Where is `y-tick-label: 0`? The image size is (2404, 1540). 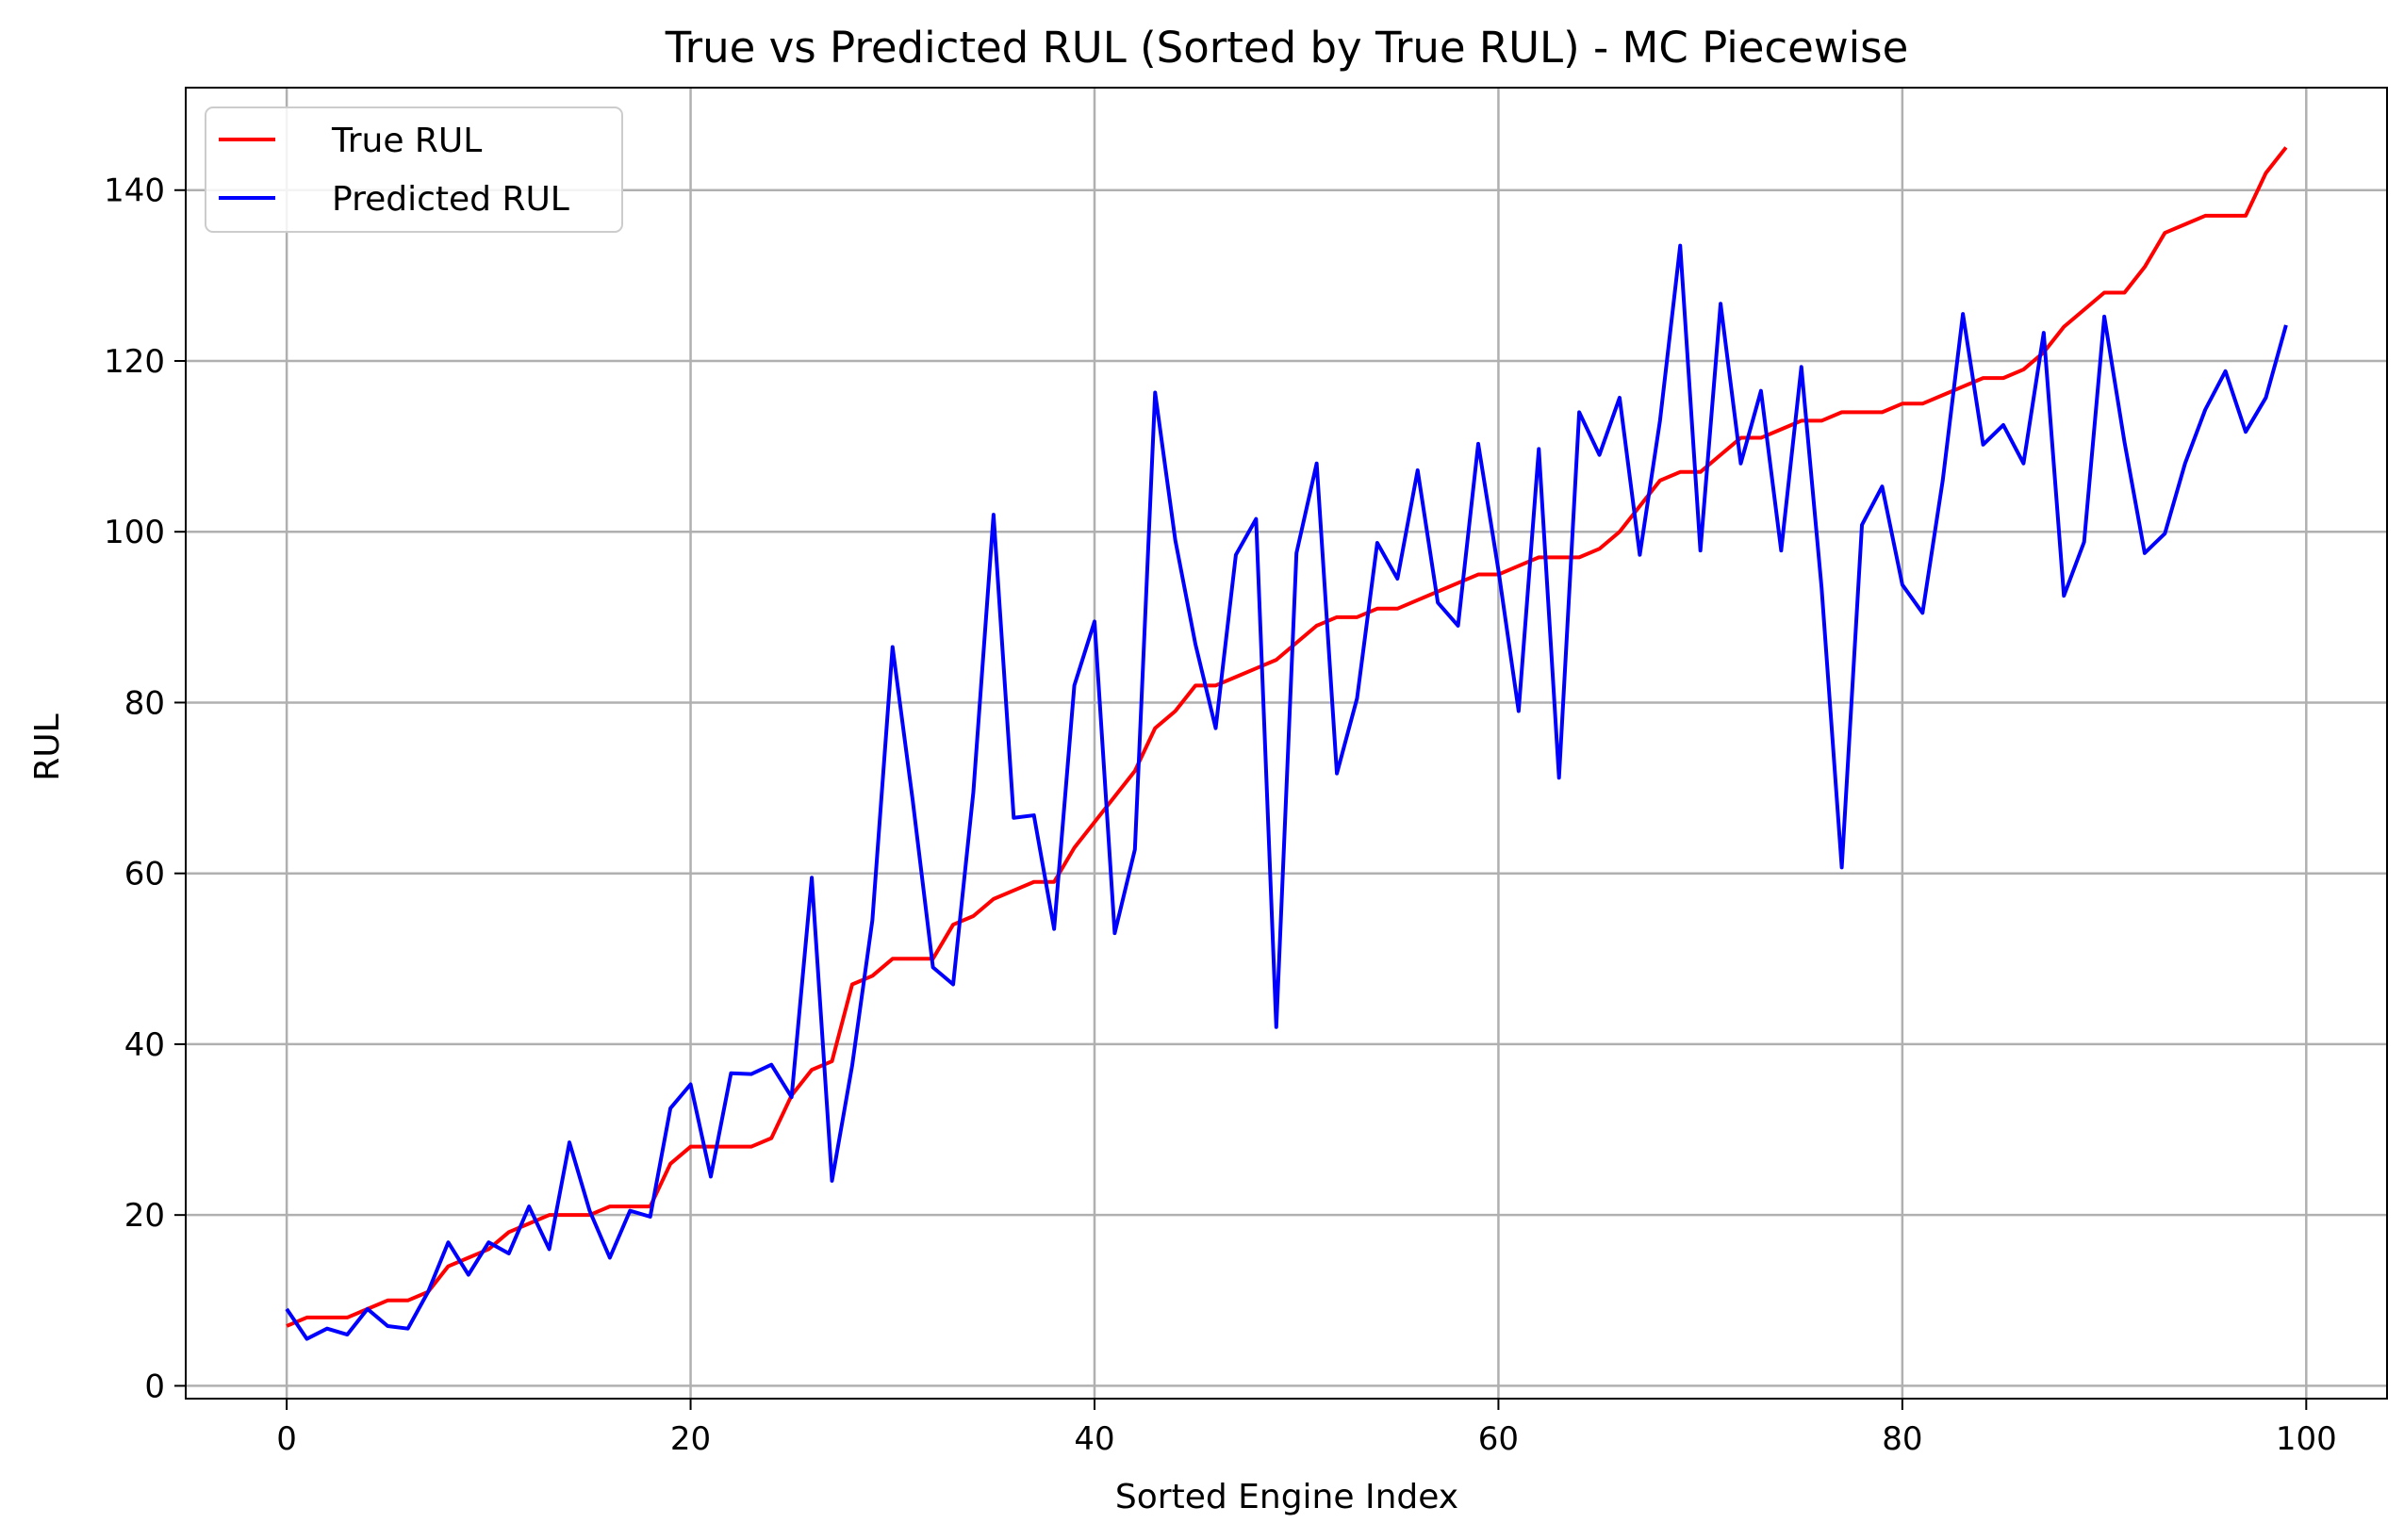 y-tick-label: 0 is located at coordinates (154, 1386).